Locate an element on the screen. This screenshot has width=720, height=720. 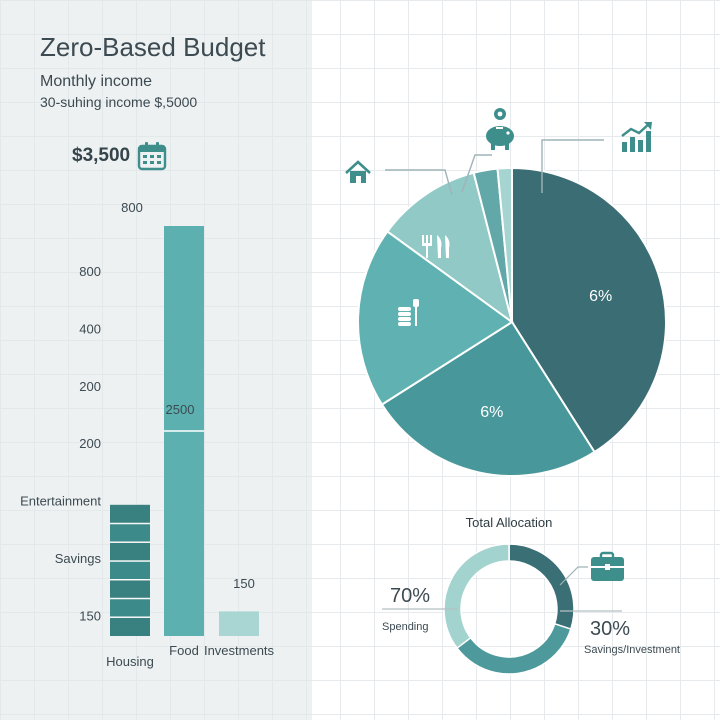
subtitle: Monthly income is located at coordinates (96, 81).